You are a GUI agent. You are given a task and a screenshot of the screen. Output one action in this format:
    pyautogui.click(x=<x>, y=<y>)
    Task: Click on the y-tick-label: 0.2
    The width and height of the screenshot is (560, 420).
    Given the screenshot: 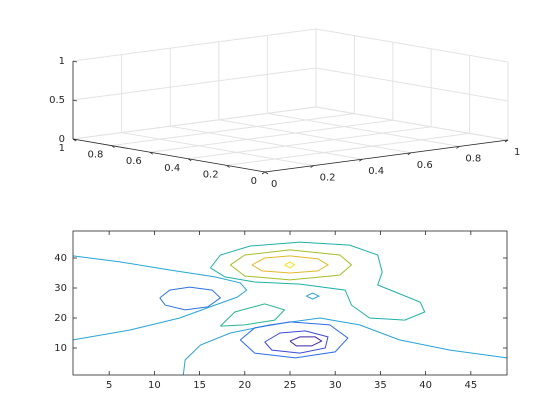 What is the action you would take?
    pyautogui.click(x=211, y=174)
    